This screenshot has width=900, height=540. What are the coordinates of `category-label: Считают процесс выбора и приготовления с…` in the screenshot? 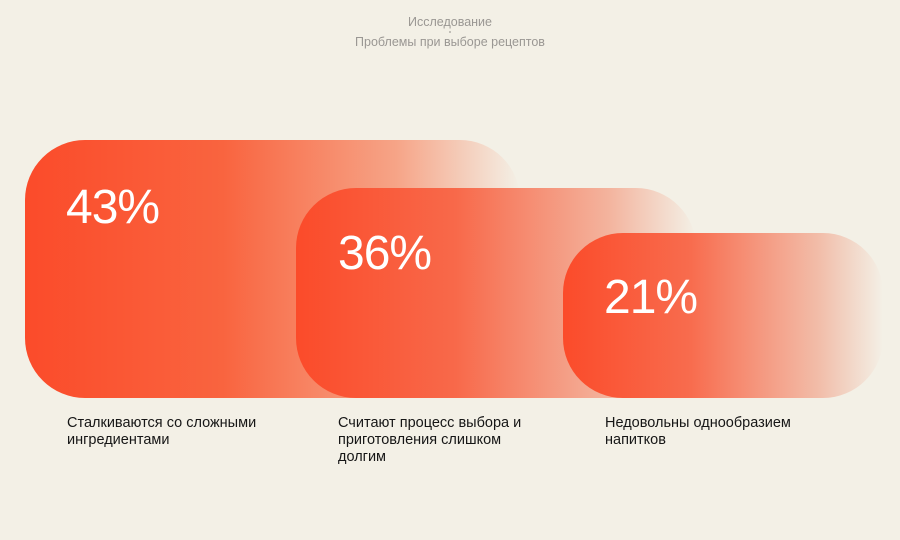 It's located at (430, 440).